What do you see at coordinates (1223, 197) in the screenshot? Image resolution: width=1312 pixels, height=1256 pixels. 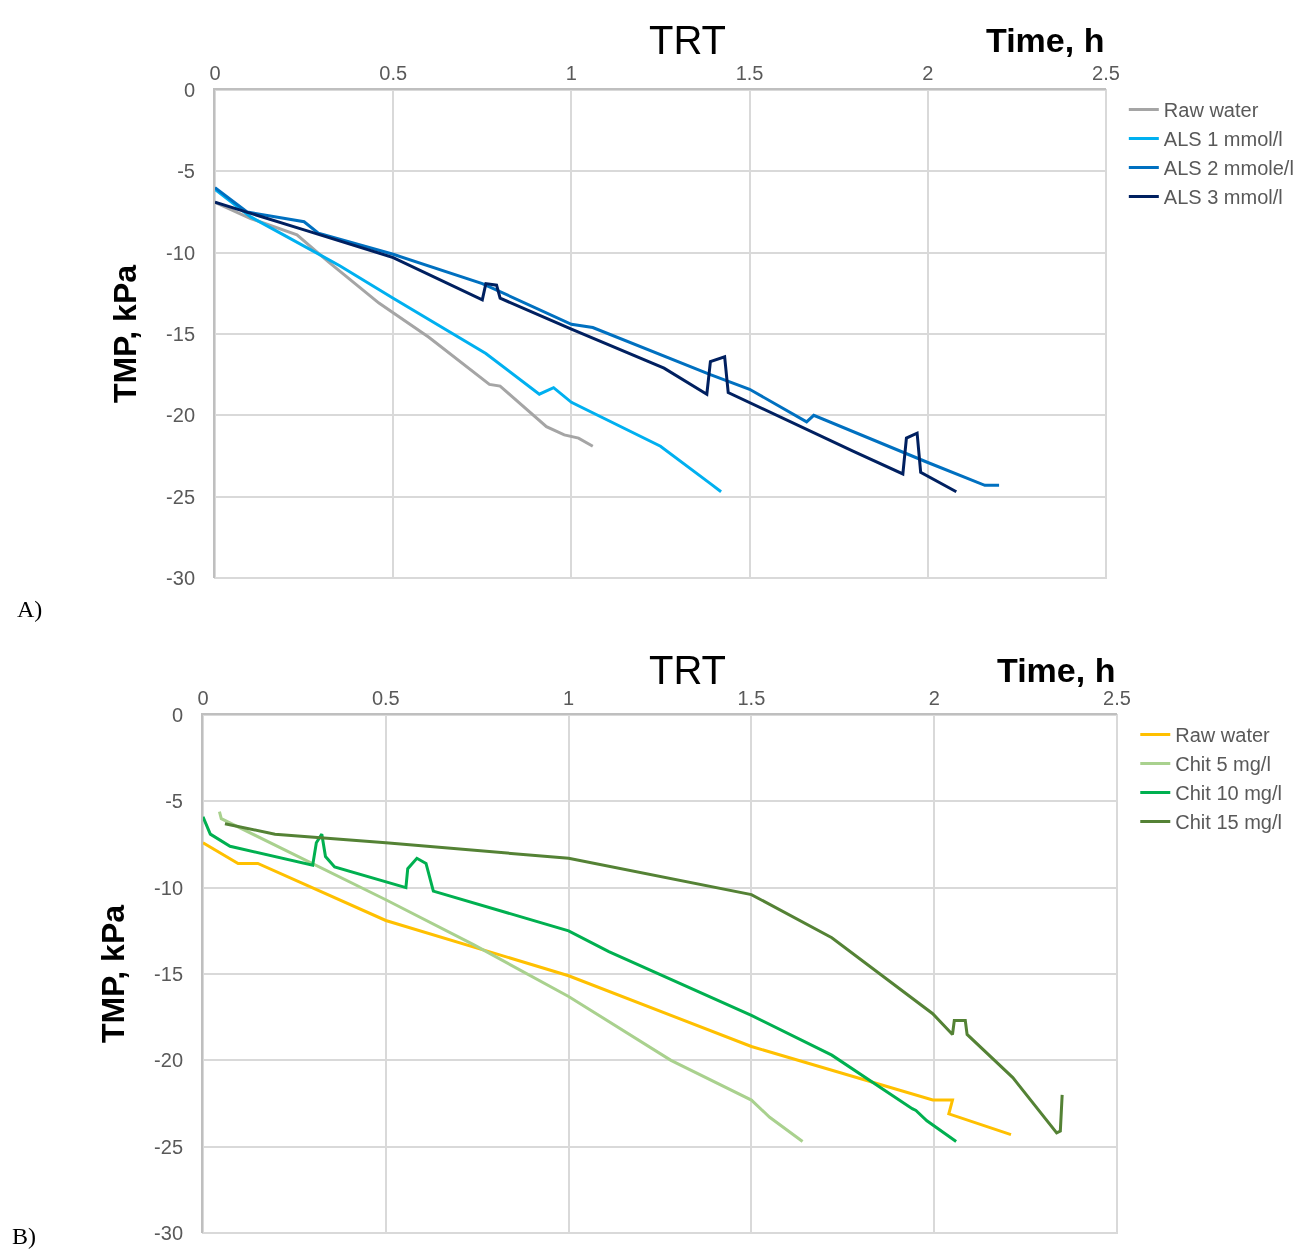 I see `legend-label: ALS 3 mmol/l` at bounding box center [1223, 197].